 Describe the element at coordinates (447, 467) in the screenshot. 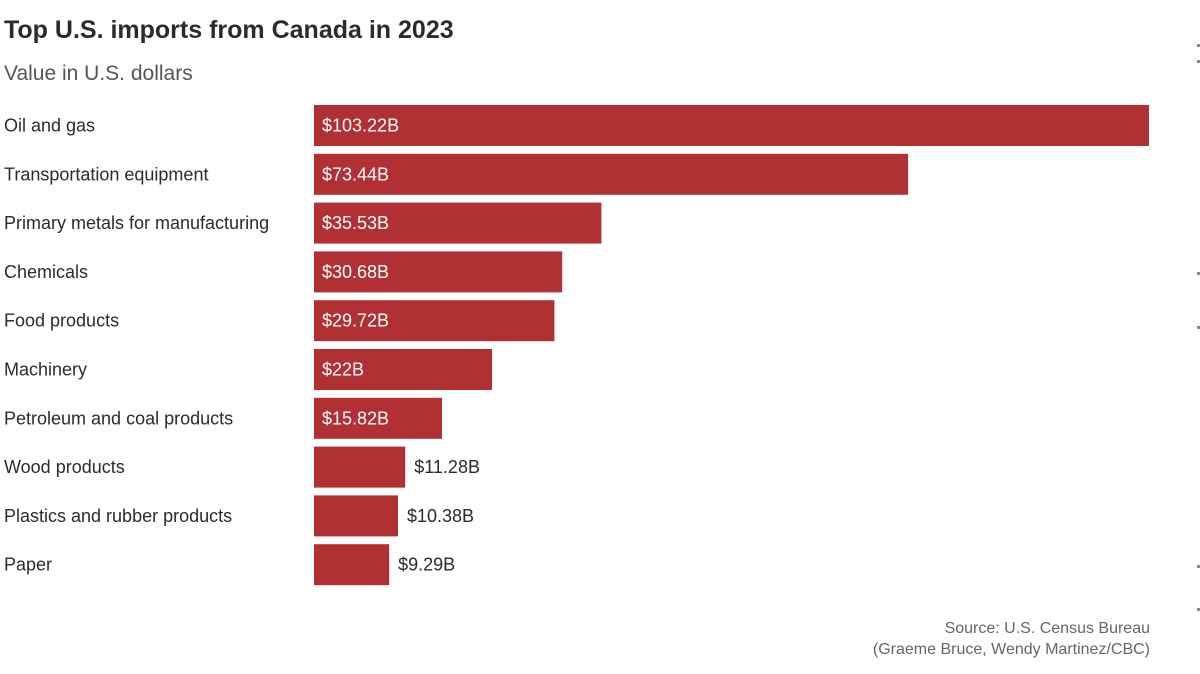

I see `data-label: $11.28B` at that location.